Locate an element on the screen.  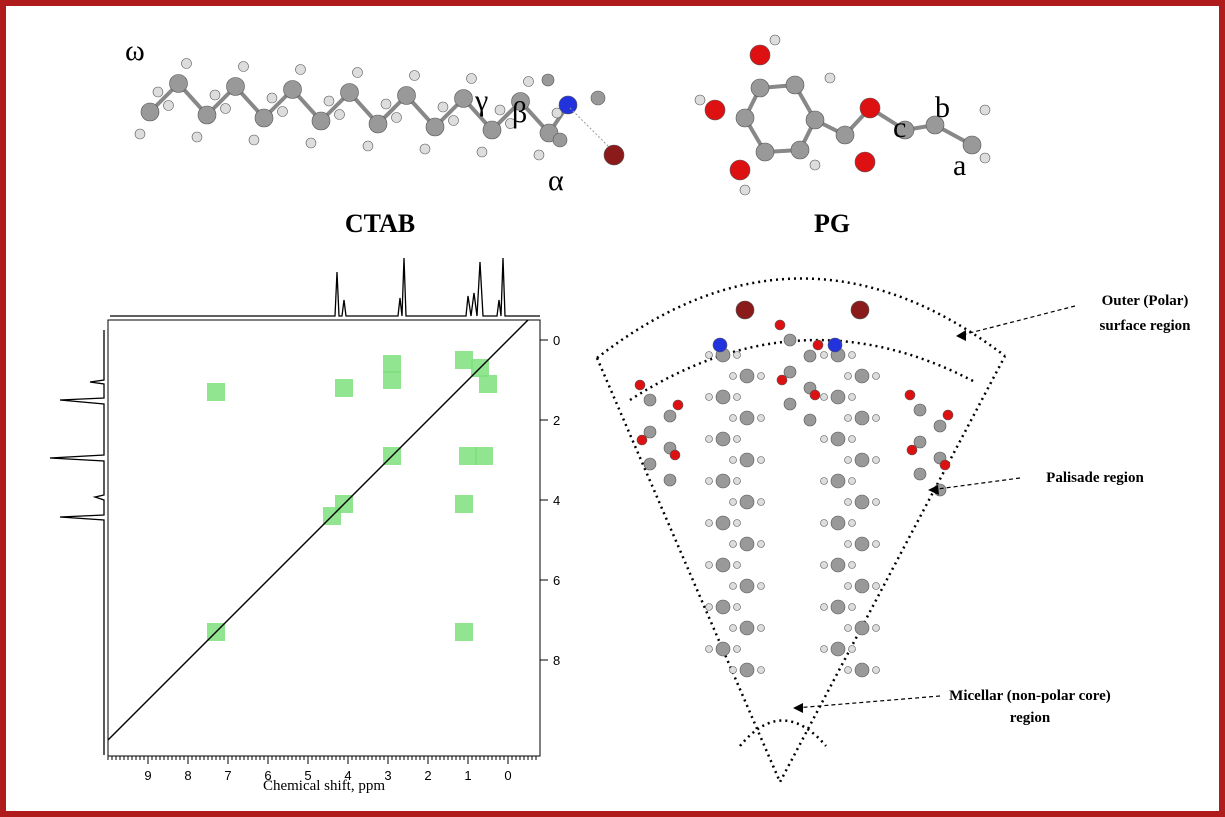
x-tick-label: 0 is located at coordinates (507, 775).